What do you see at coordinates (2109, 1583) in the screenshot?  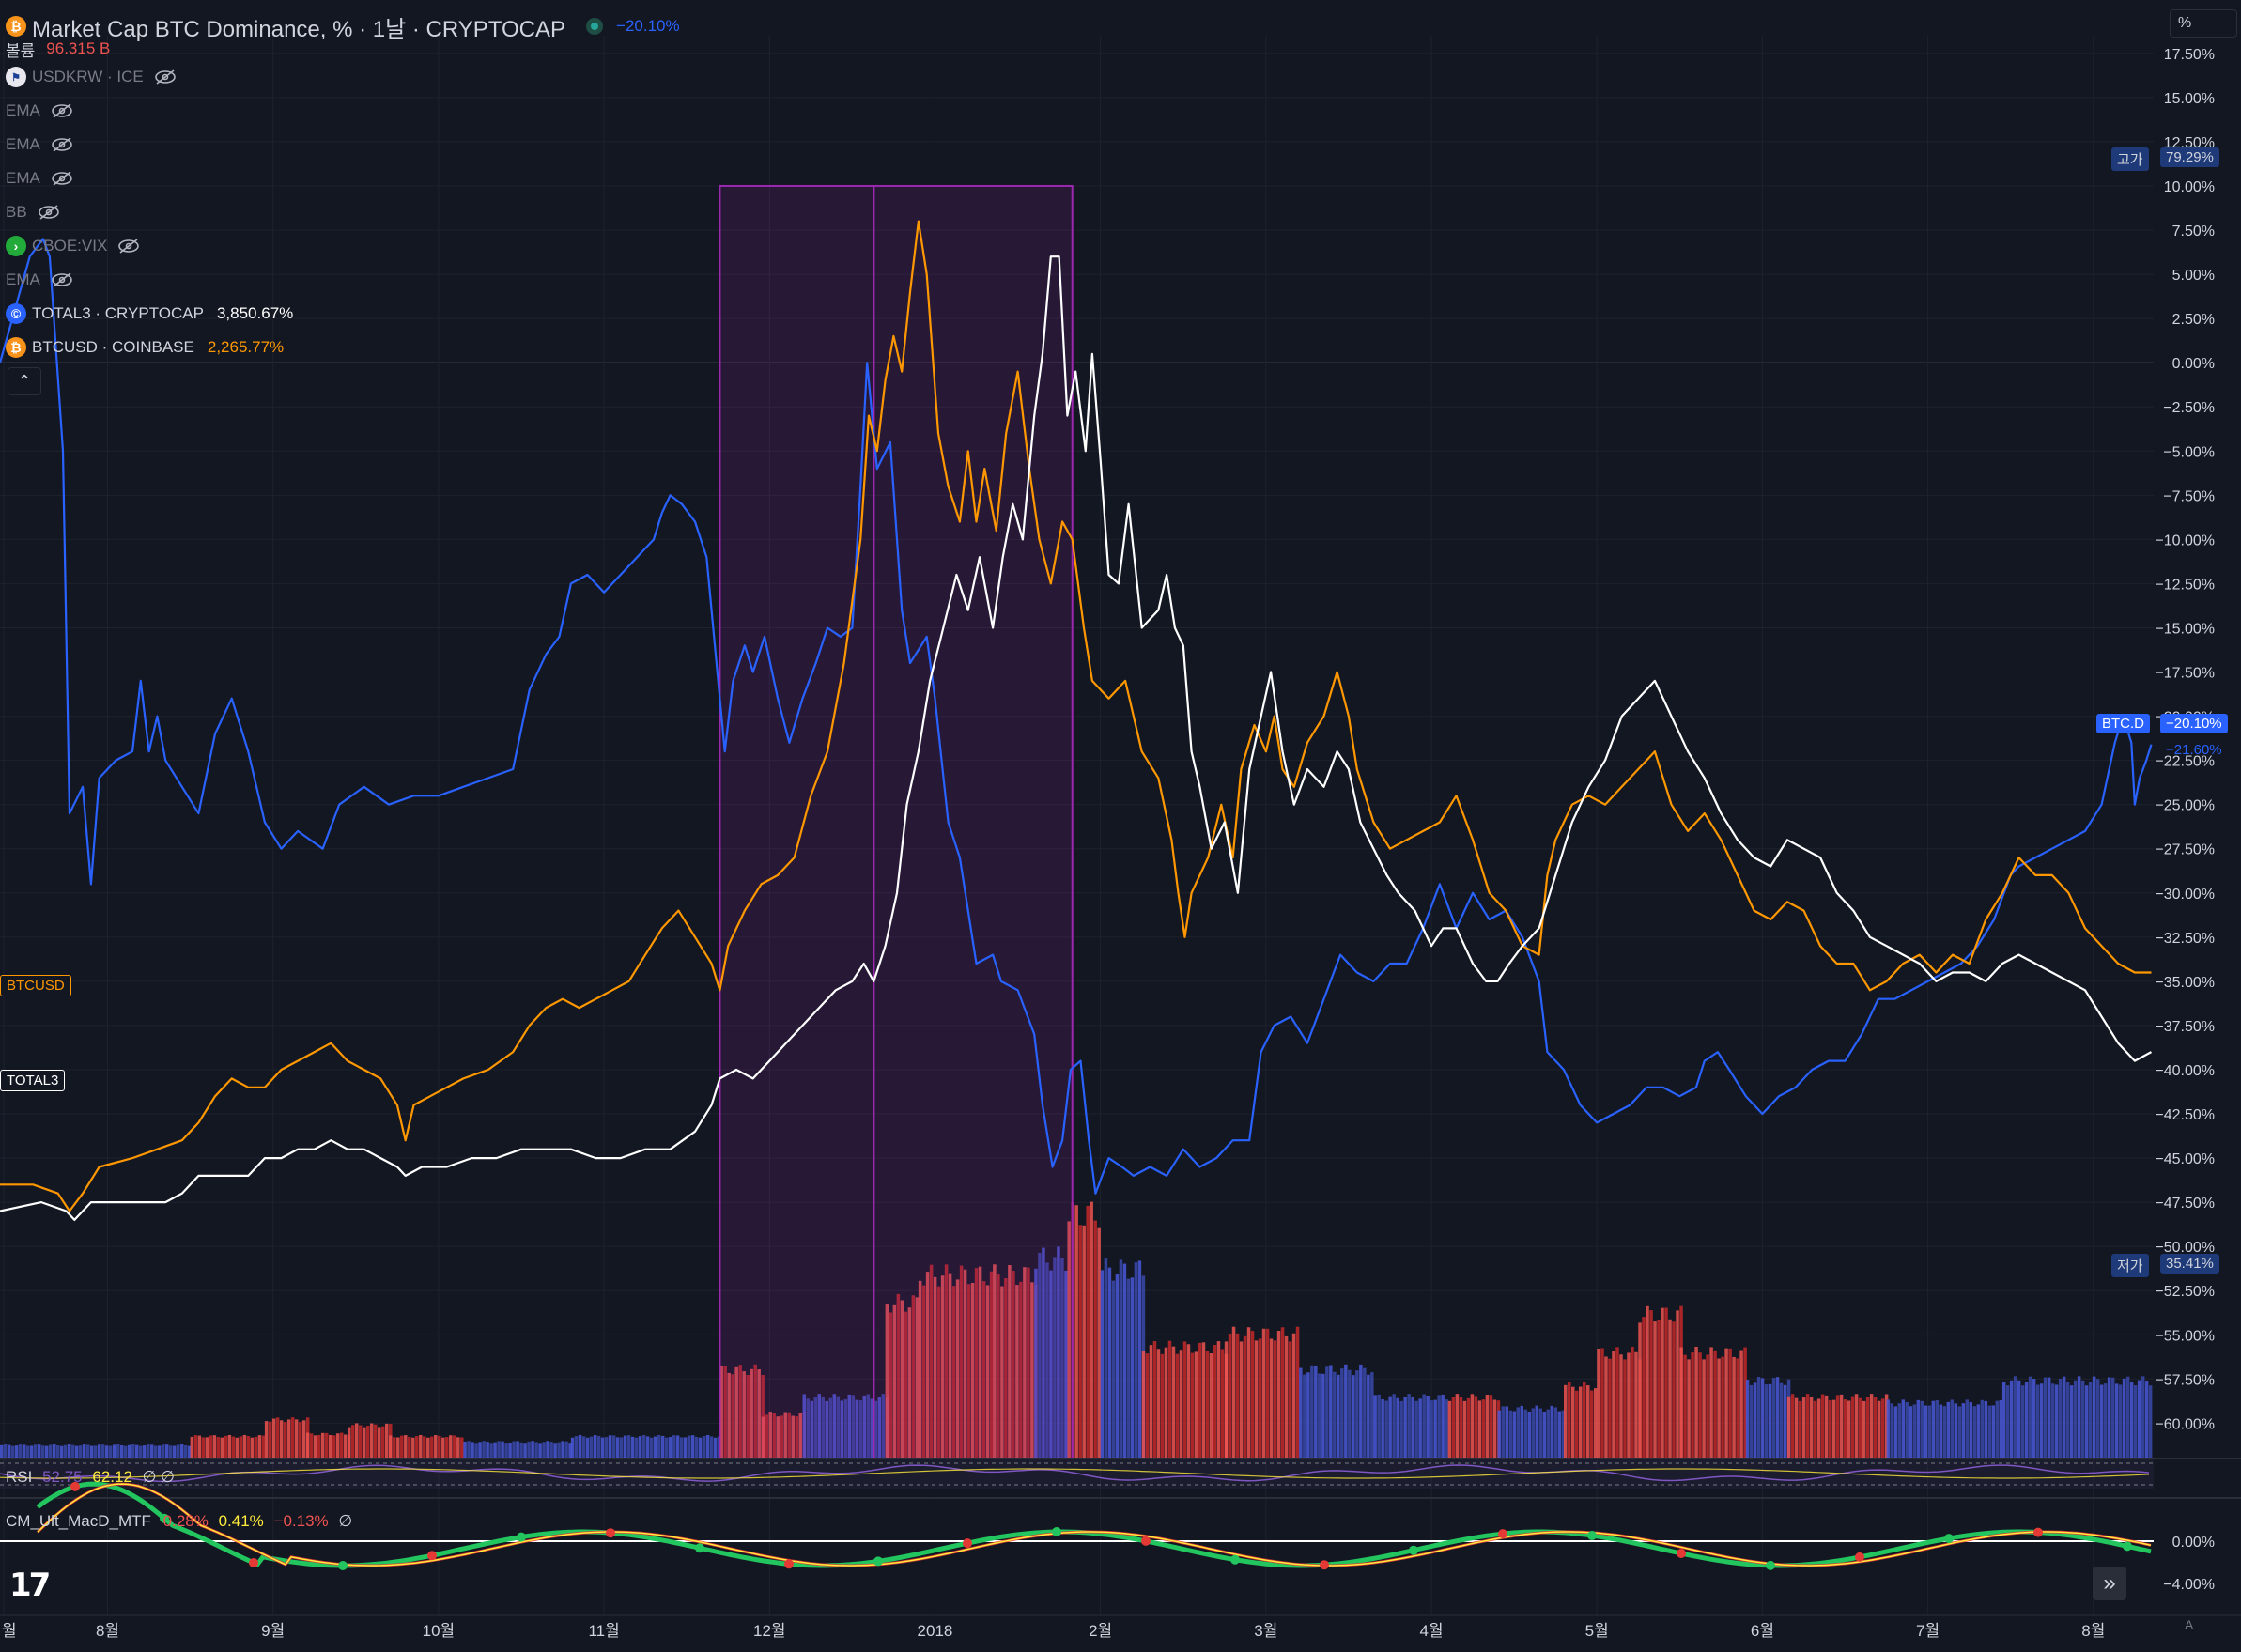 I see `scroll-to-realtime-button: »` at bounding box center [2109, 1583].